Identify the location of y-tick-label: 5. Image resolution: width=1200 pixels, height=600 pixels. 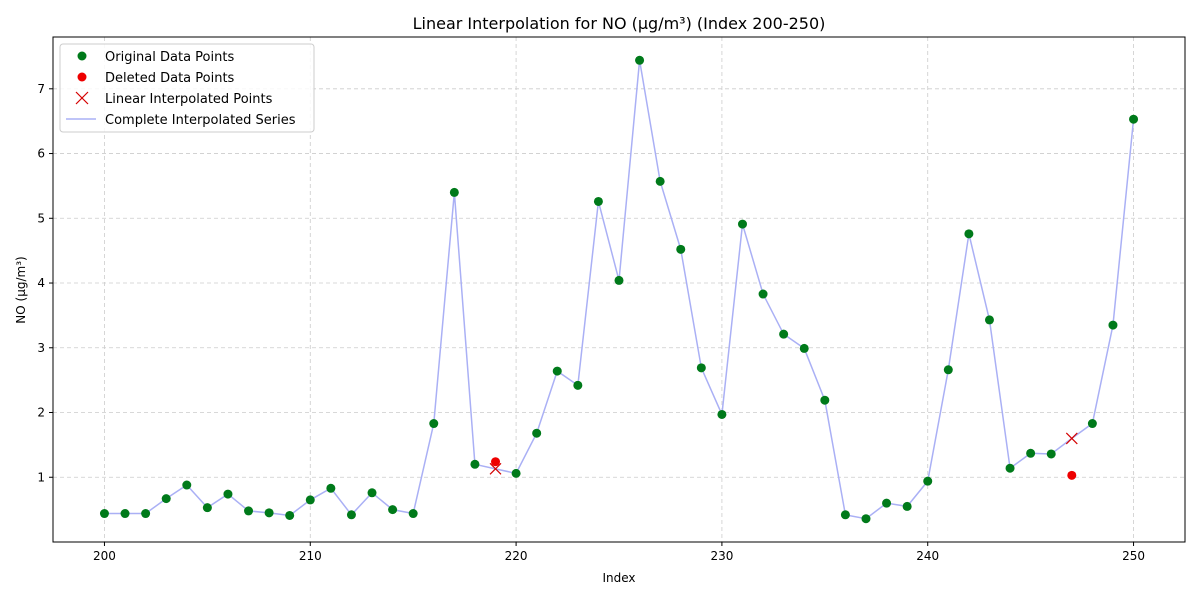
(41, 218).